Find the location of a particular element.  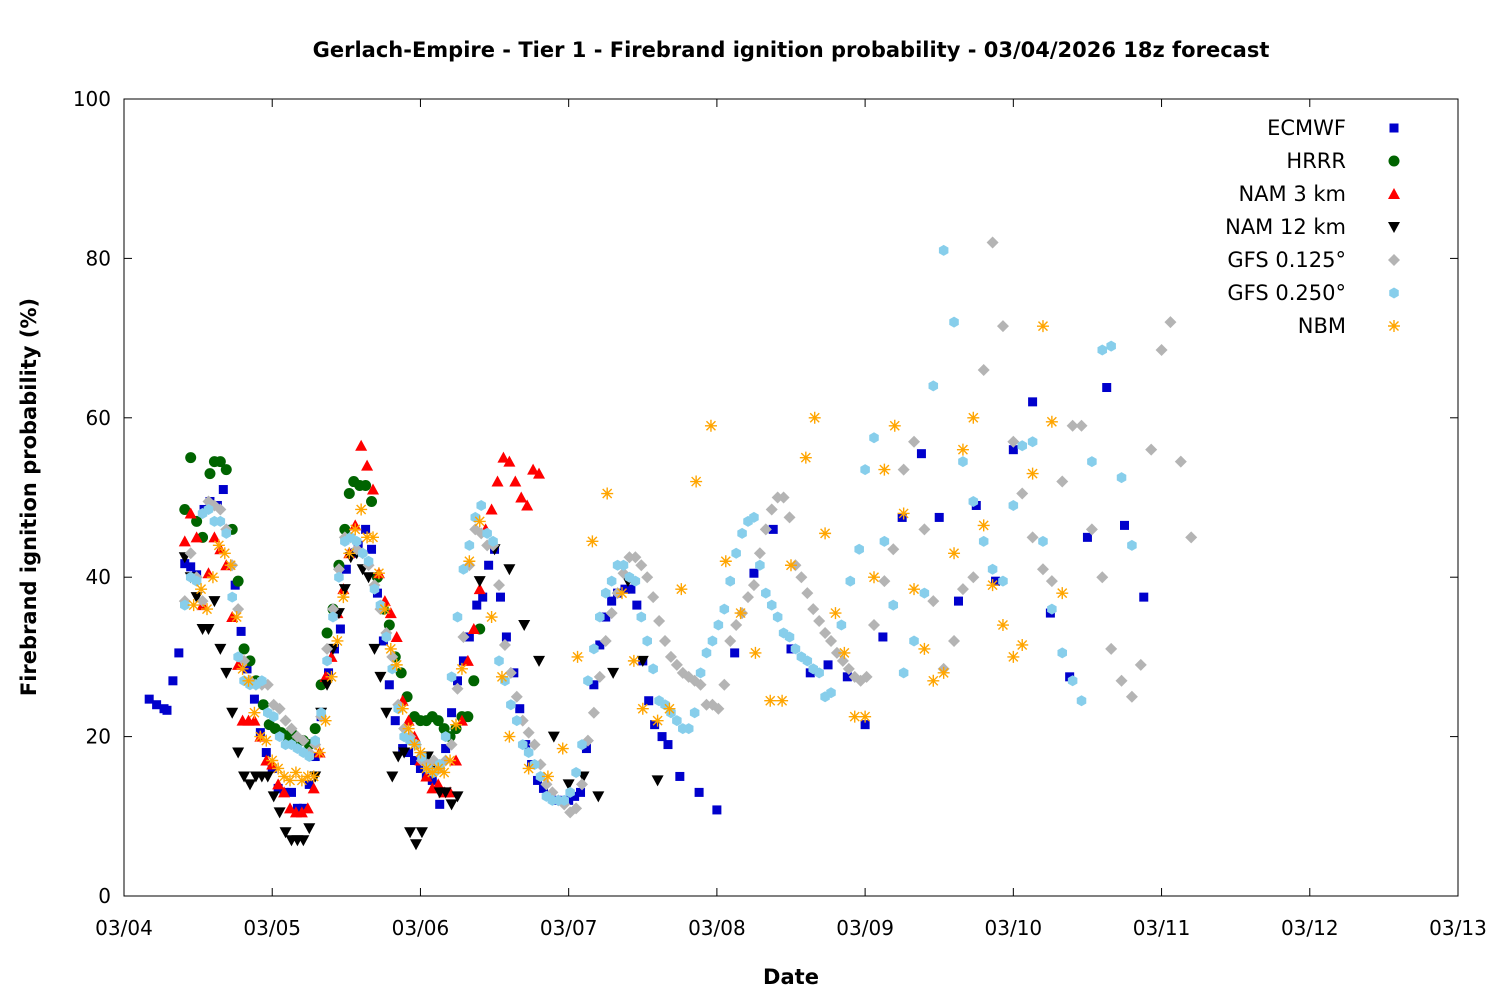

y-axis-label: Firebrand ignition probability (%) is located at coordinates (29, 497).